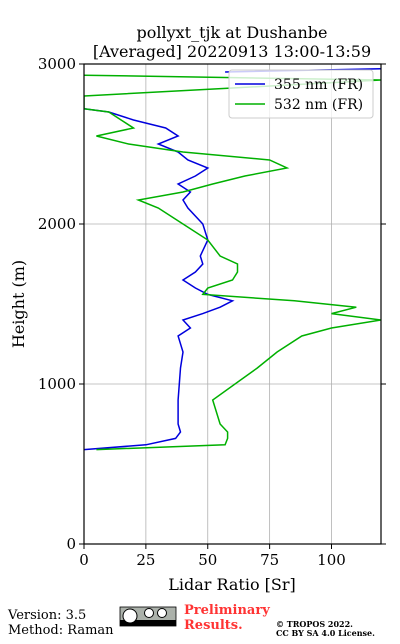 The height and width of the screenshot is (644, 400). Describe the element at coordinates (232, 584) in the screenshot. I see `x-axis-label: Lidar Ratio [Sr]` at that location.